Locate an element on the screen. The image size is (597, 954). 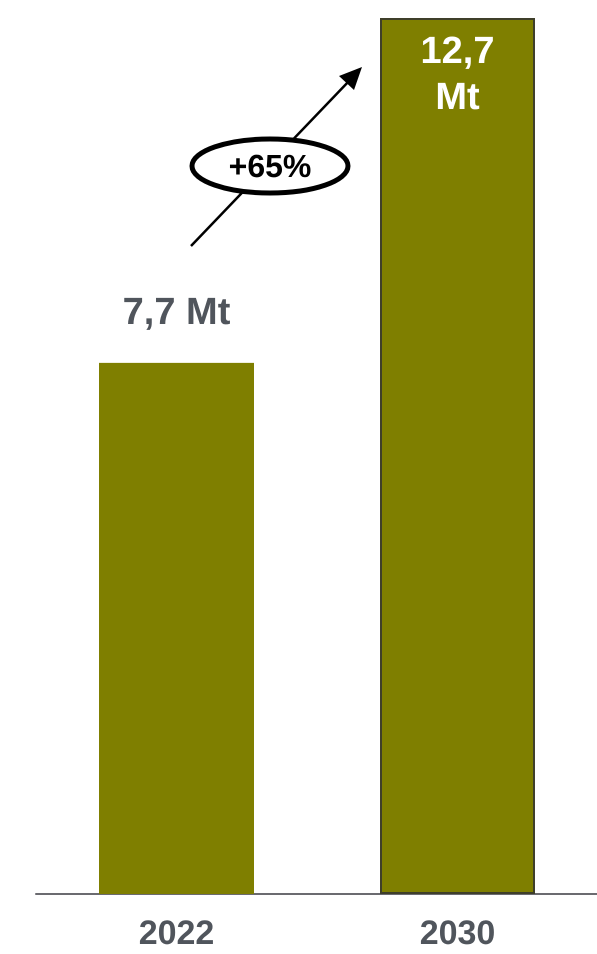
annotation: +65% is located at coordinates (270, 166).